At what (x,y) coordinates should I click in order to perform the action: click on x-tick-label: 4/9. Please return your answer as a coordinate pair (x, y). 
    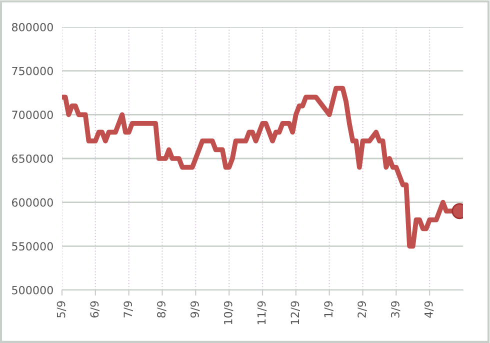
    Looking at the image, I should click on (429, 309).